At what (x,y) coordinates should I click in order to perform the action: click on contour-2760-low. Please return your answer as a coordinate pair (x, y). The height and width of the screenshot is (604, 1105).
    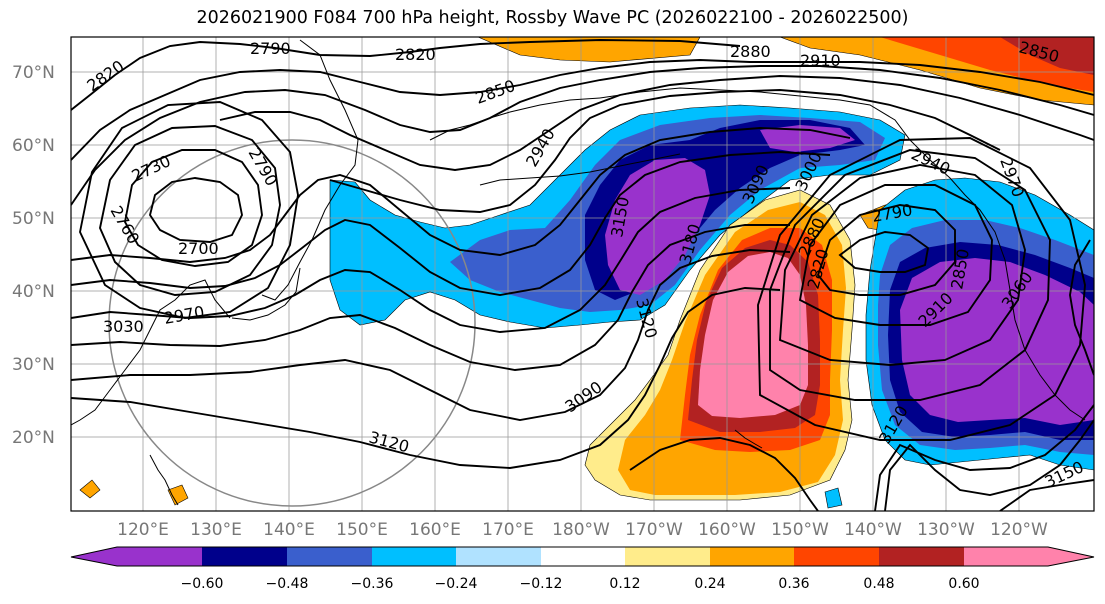
    Looking at the image, I should click on (190, 210).